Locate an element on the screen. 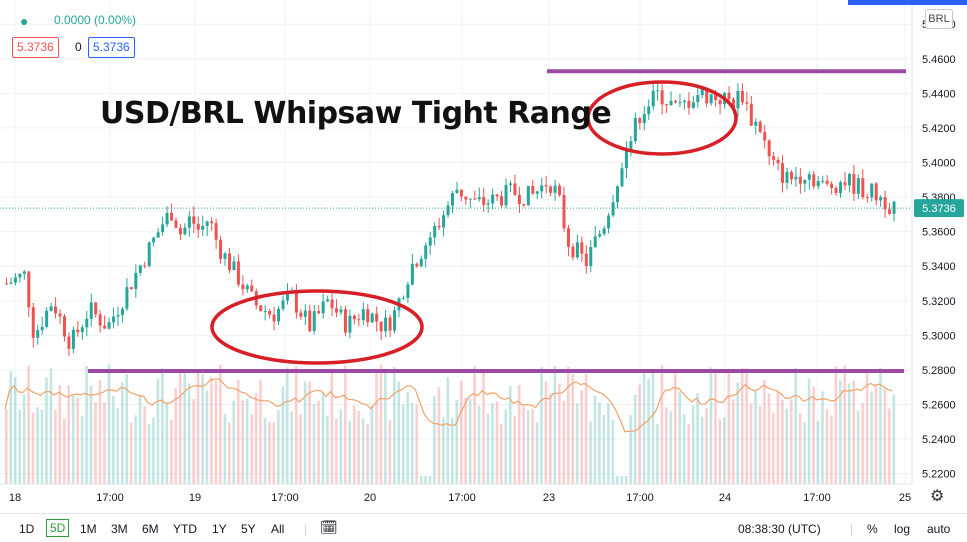 This screenshot has width=967, height=542. calendar-range-icon: 🗓 is located at coordinates (329, 527).